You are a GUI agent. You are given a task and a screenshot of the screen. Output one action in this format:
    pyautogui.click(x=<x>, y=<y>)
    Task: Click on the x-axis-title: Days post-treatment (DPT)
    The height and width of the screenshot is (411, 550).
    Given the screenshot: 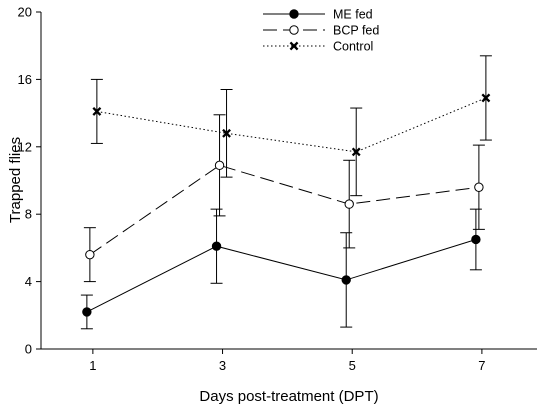 What is the action you would take?
    pyautogui.click(x=288, y=396)
    